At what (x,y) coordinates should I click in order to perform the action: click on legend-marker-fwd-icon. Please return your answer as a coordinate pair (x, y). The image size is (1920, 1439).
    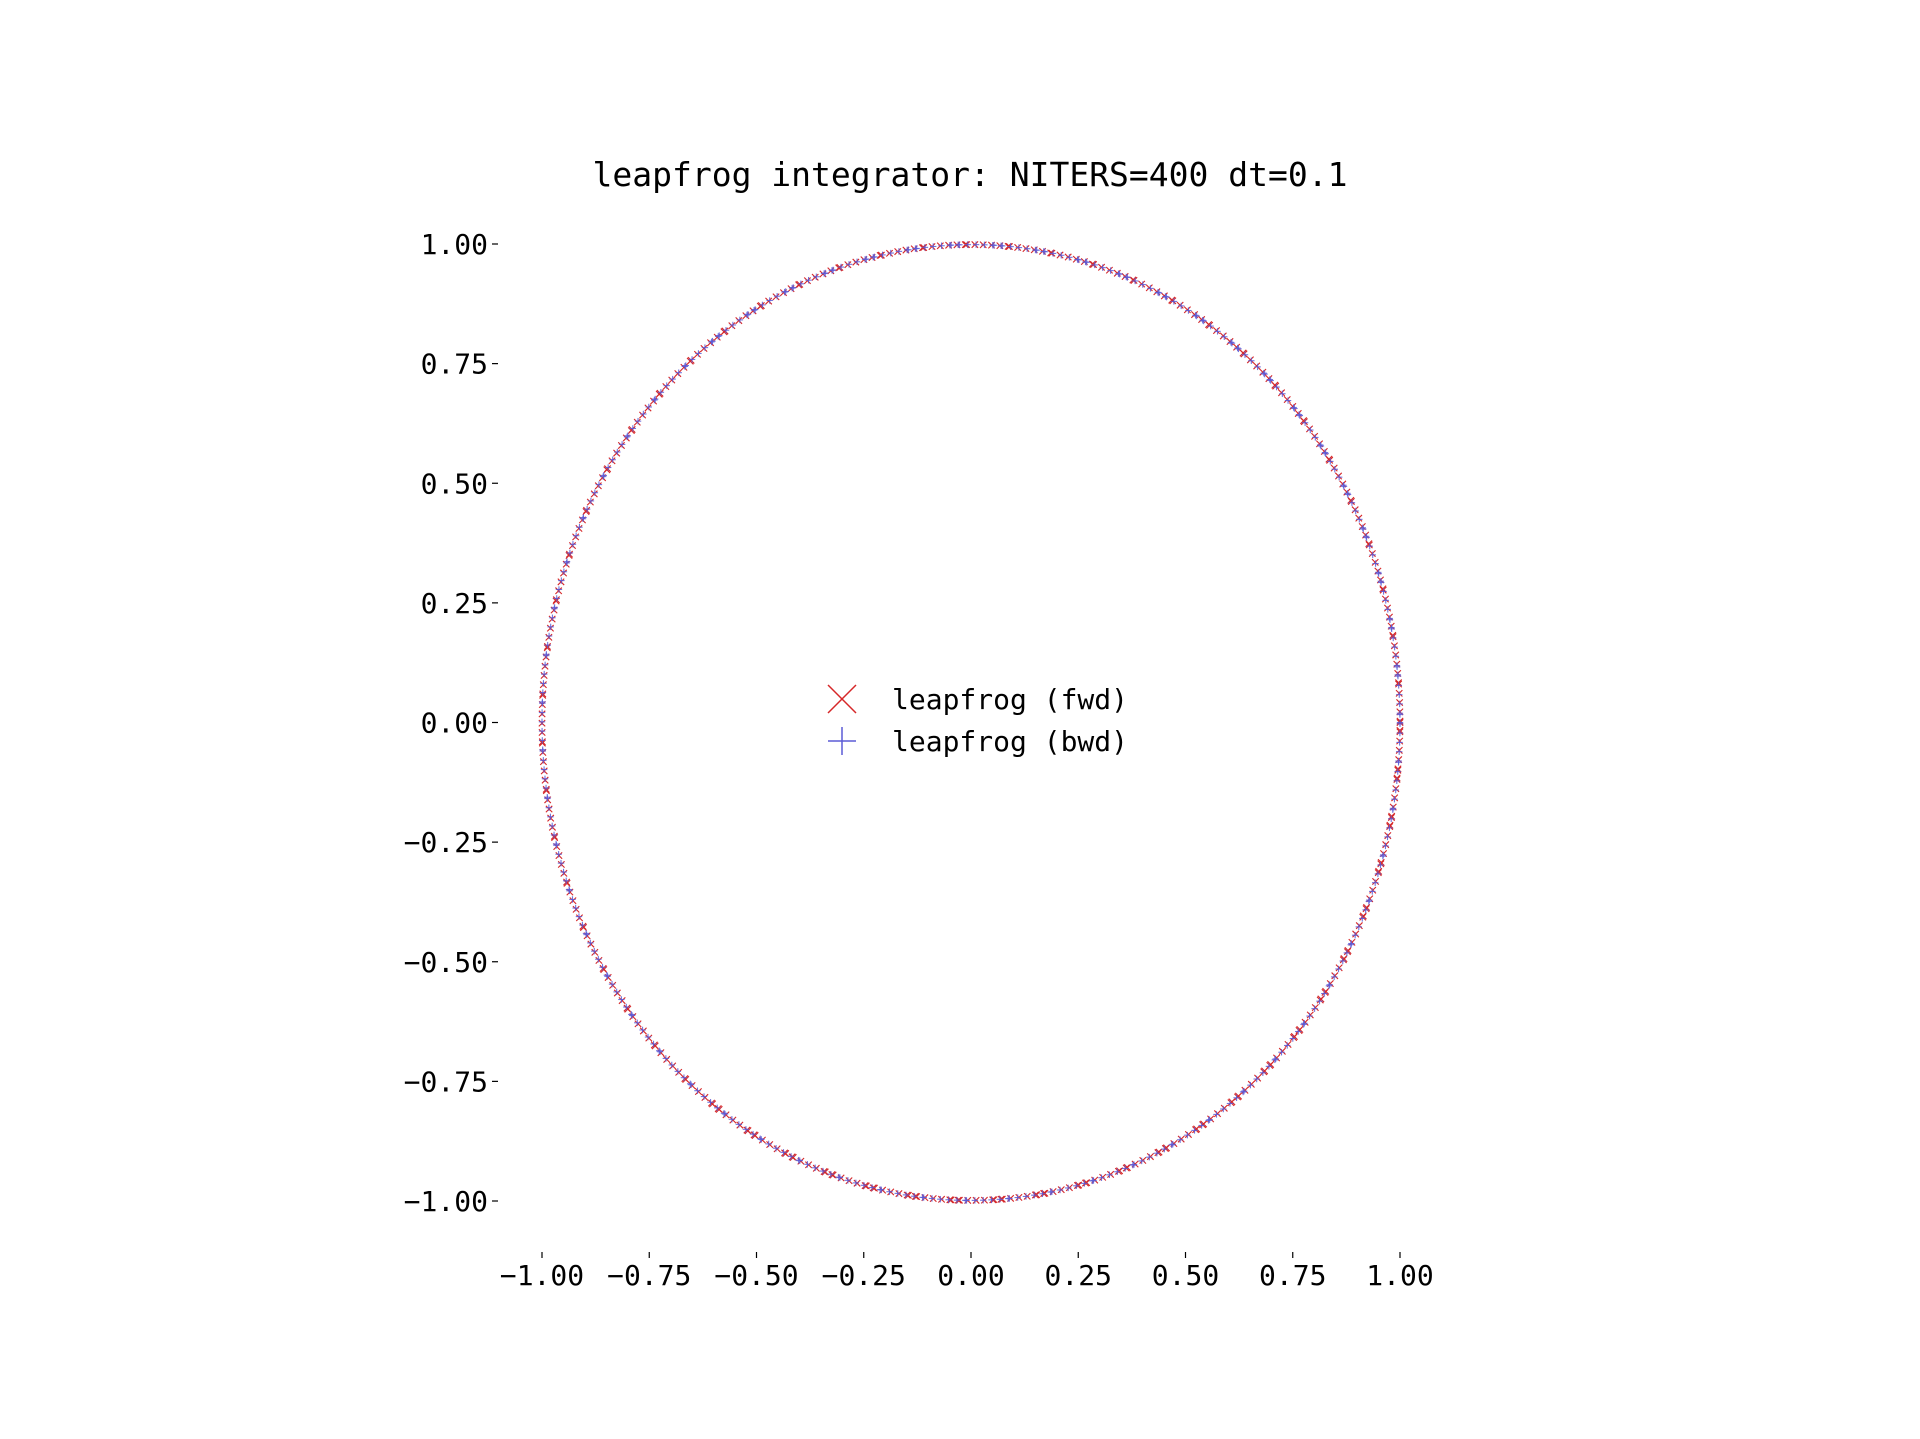
    Looking at the image, I should click on (842, 699).